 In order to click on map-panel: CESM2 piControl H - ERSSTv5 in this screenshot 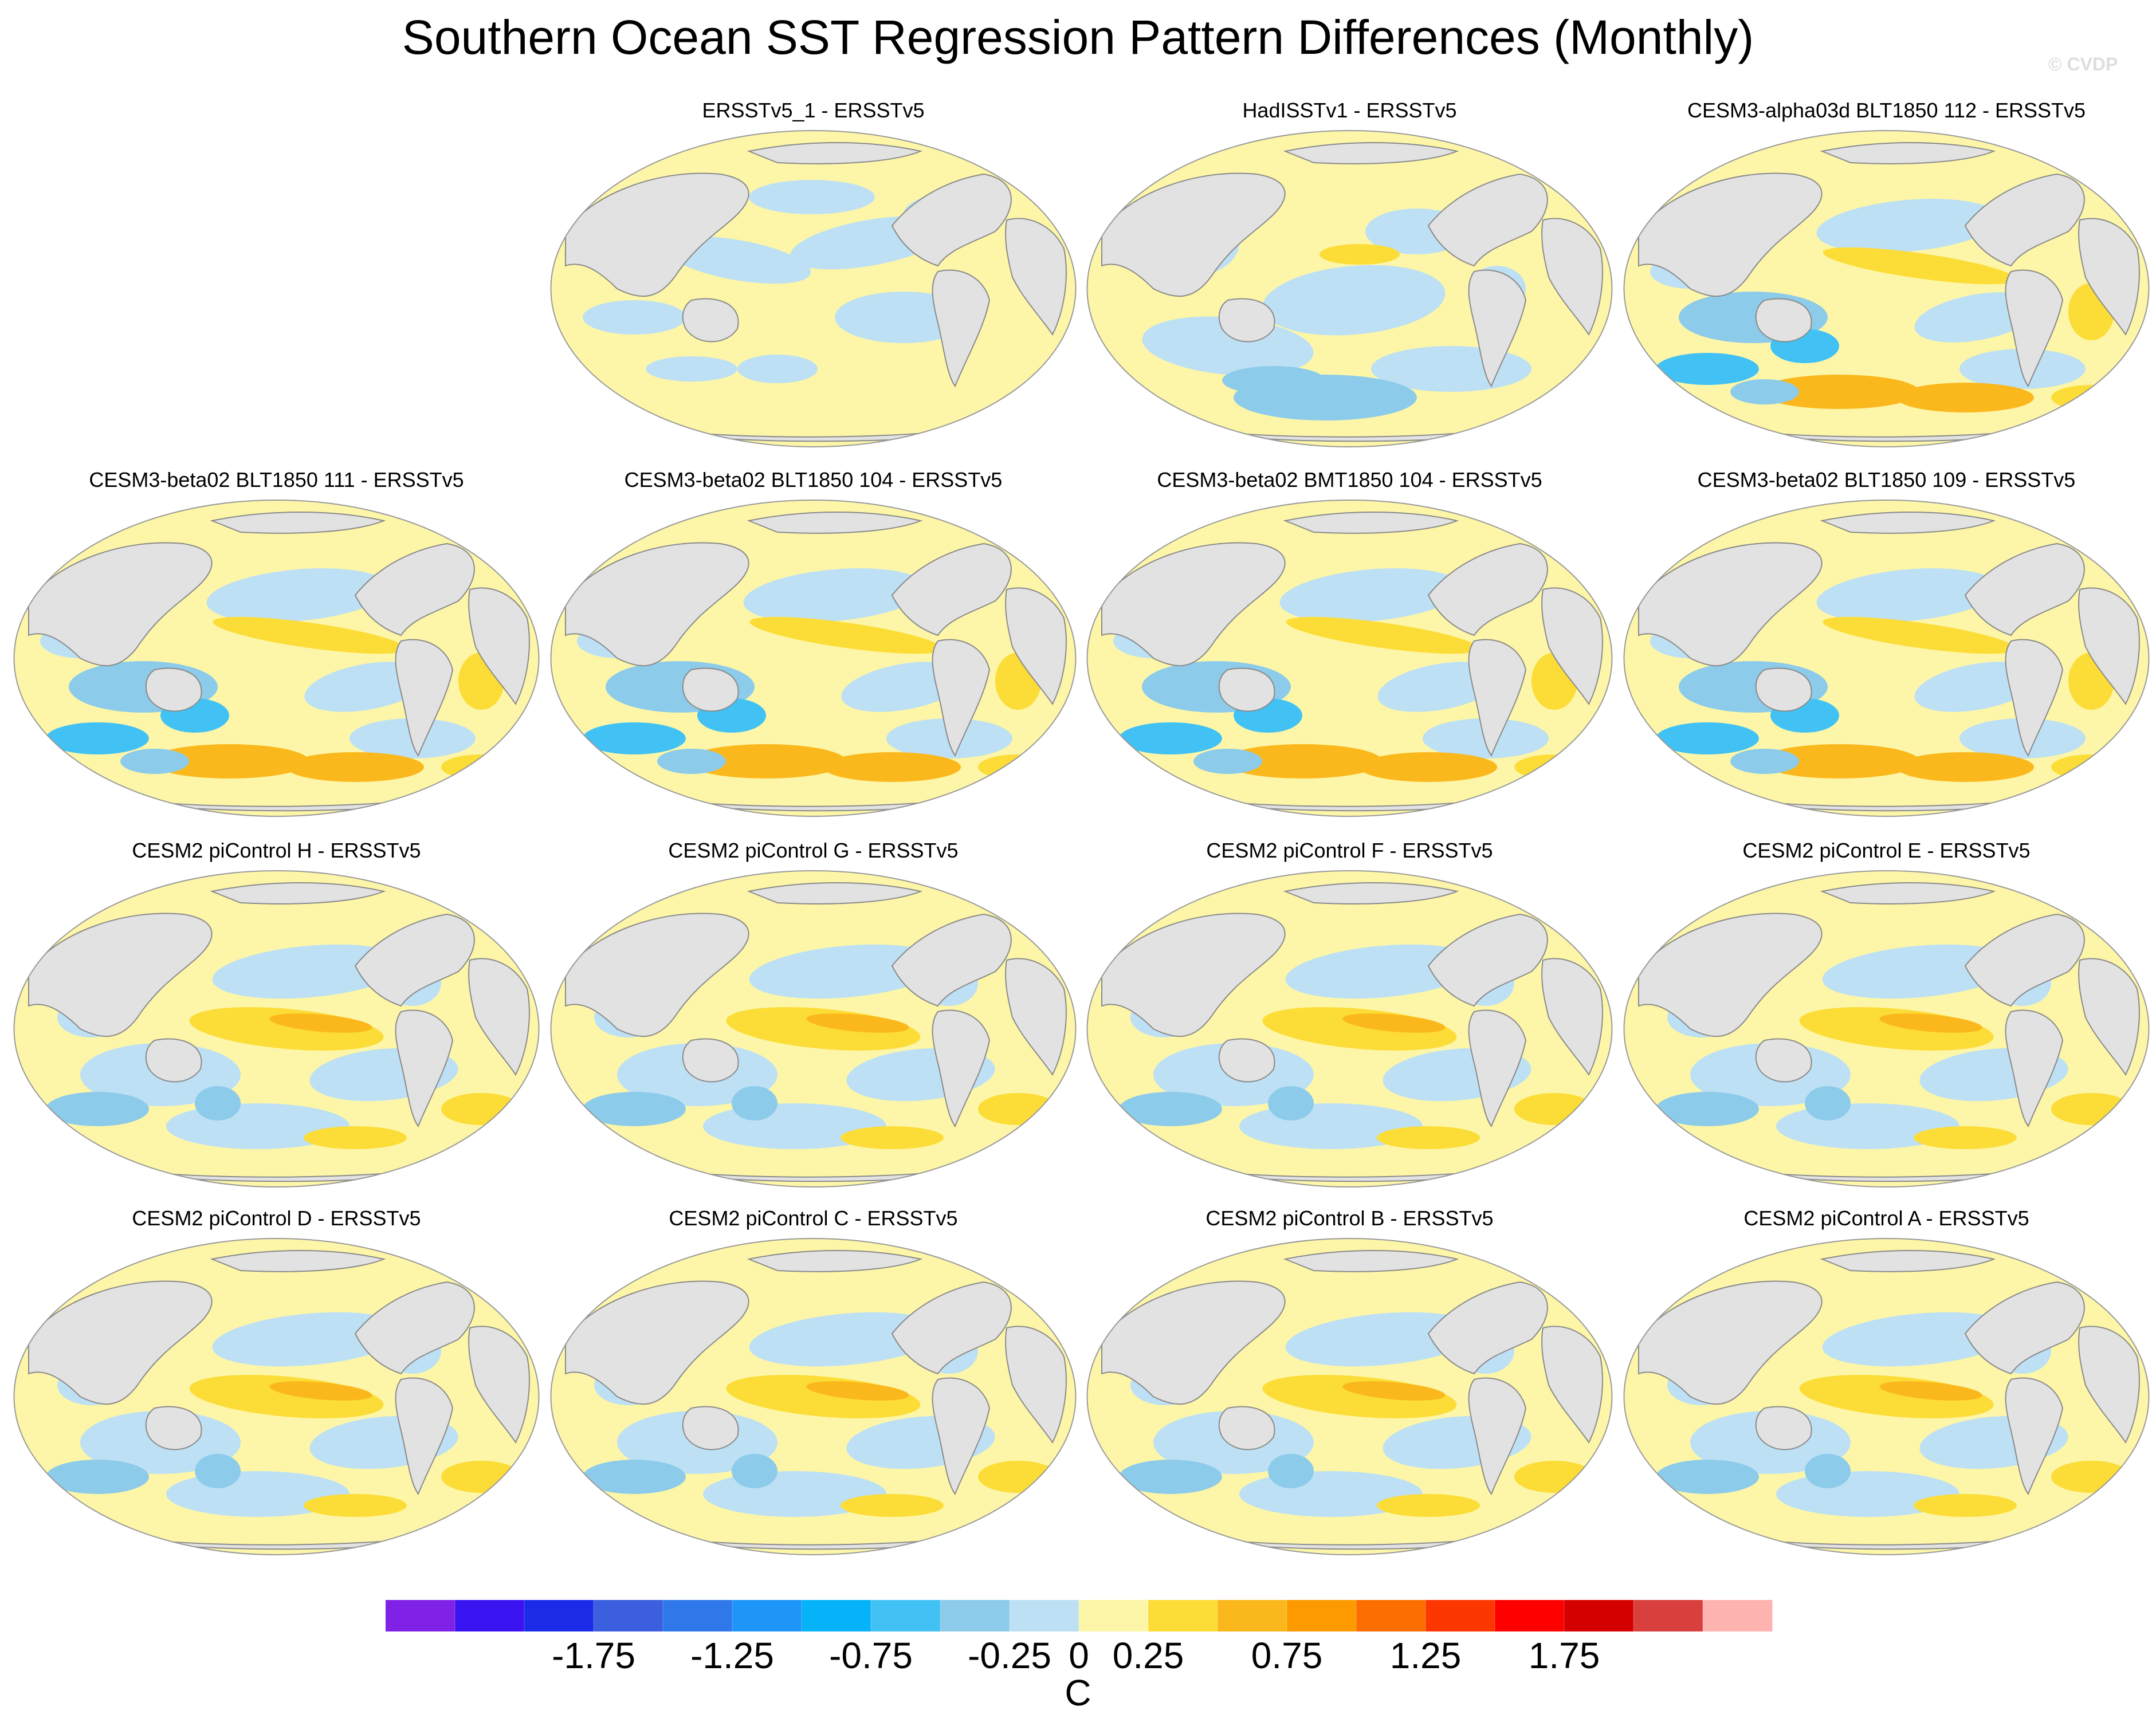, I will do `click(276, 1015)`.